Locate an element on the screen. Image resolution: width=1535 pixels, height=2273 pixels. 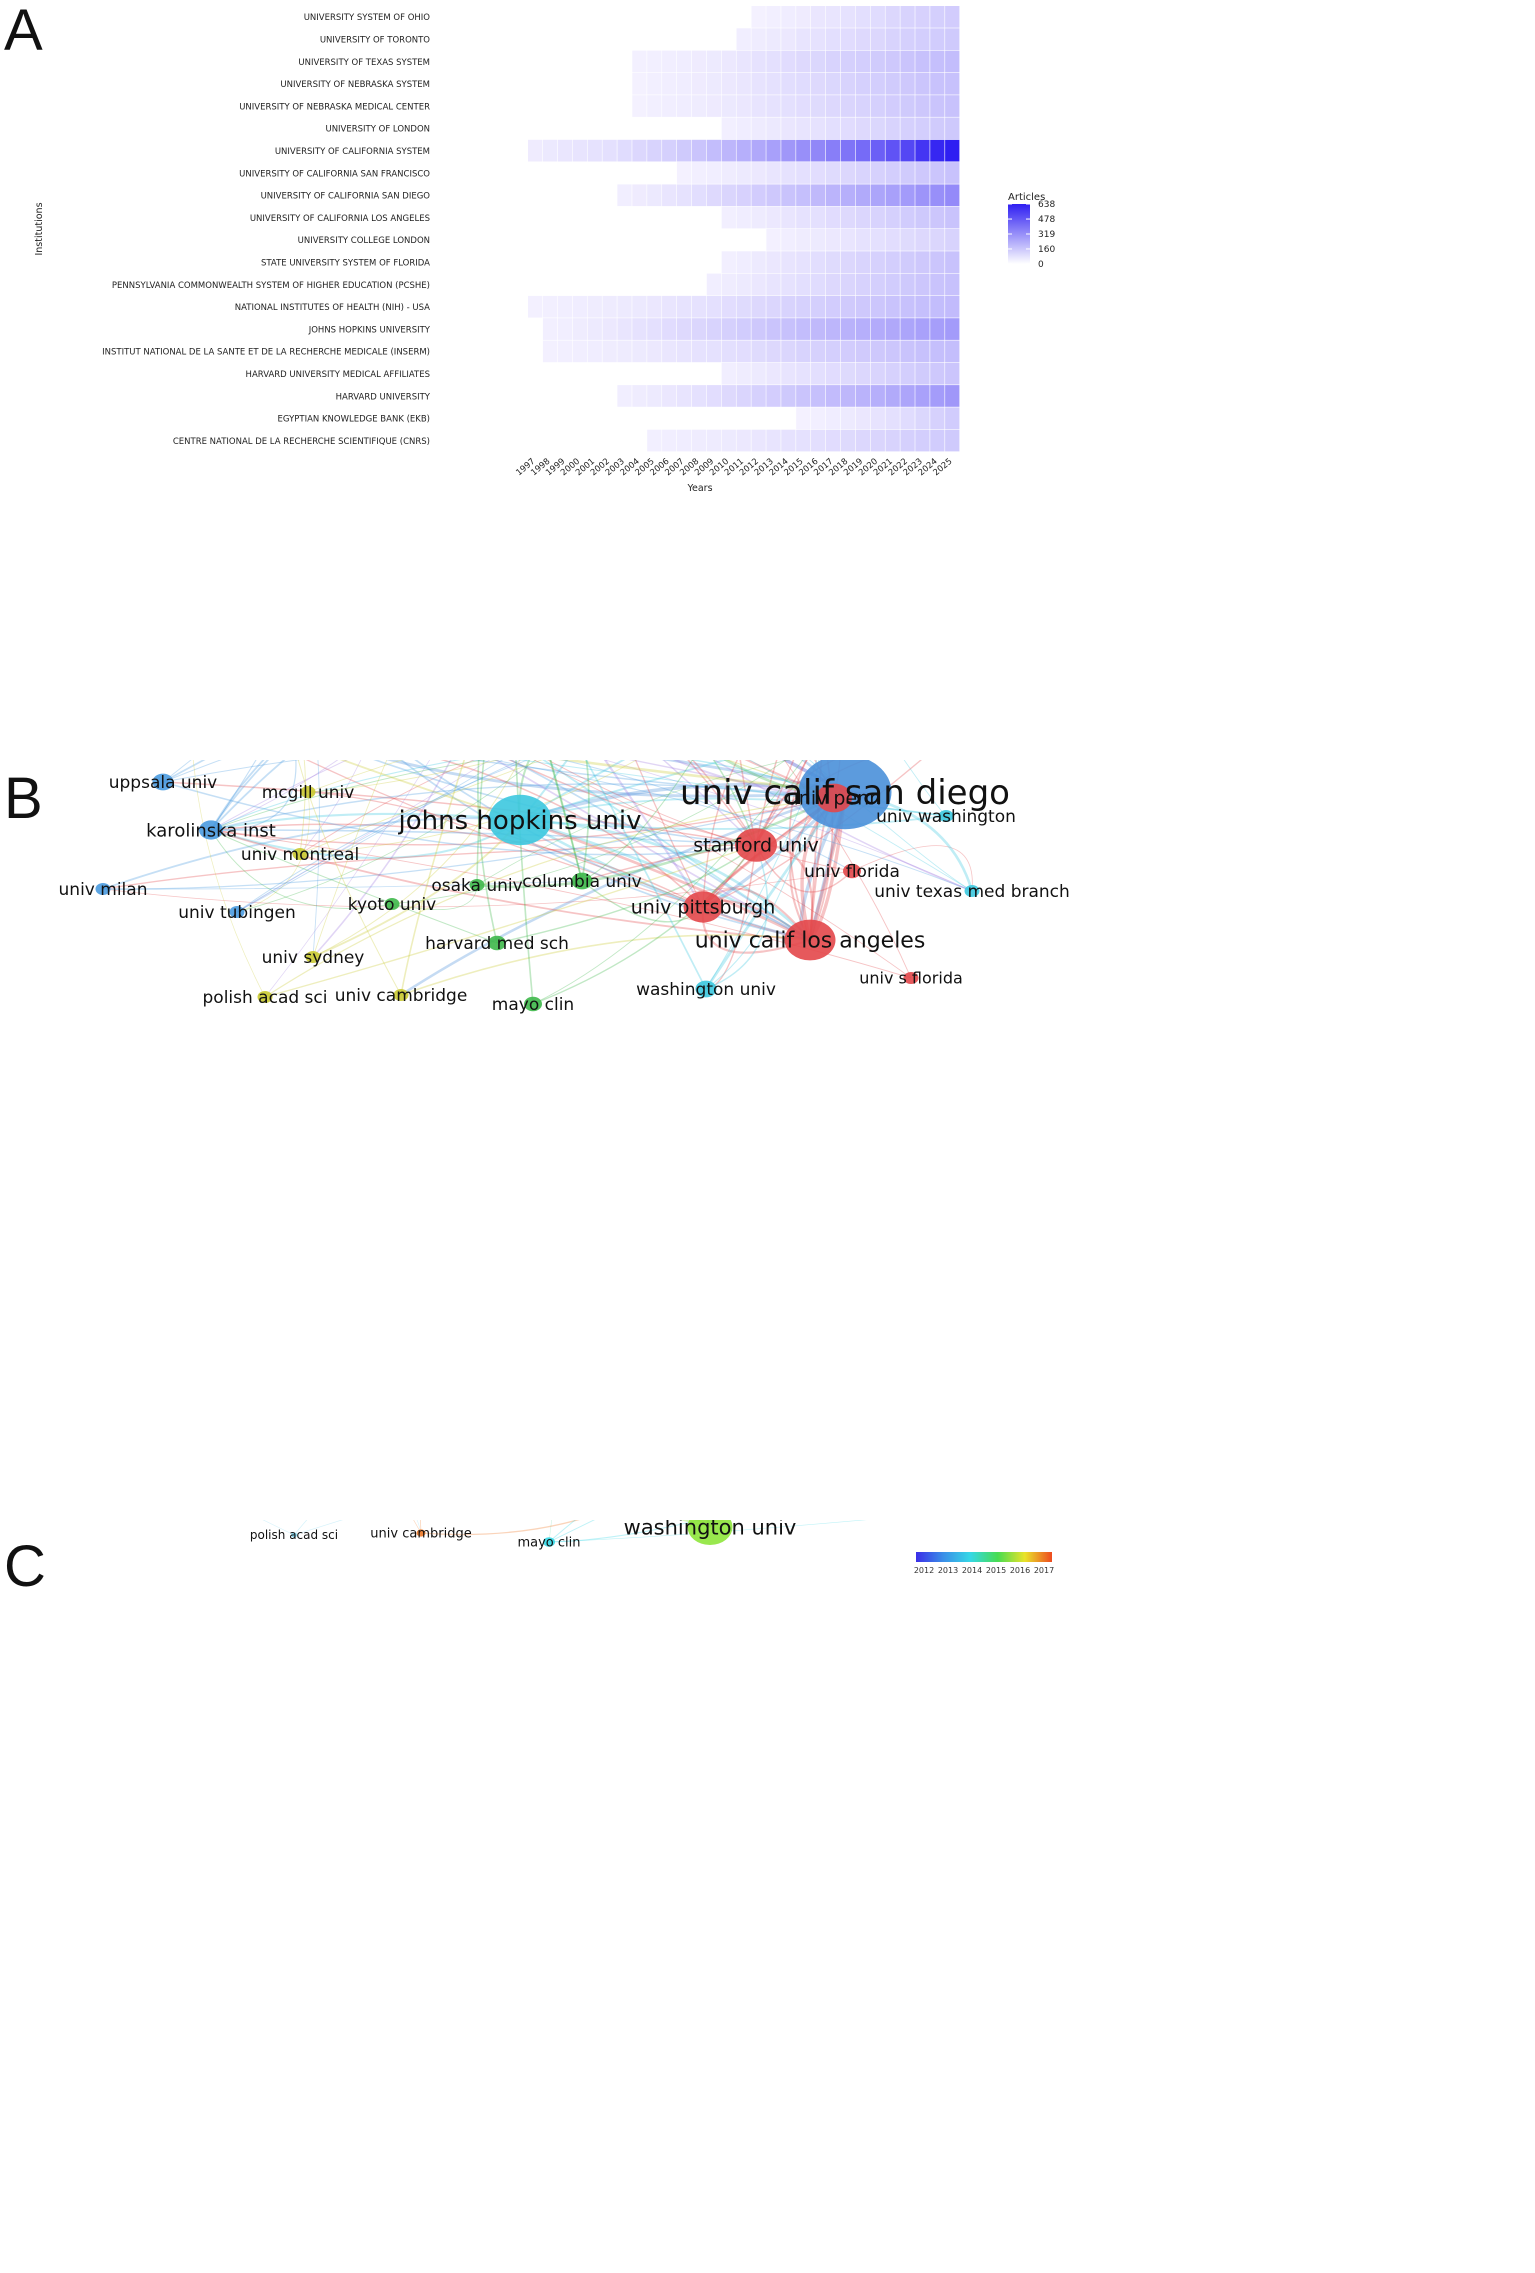
panel-label-a: A is located at coordinates (23, 31).